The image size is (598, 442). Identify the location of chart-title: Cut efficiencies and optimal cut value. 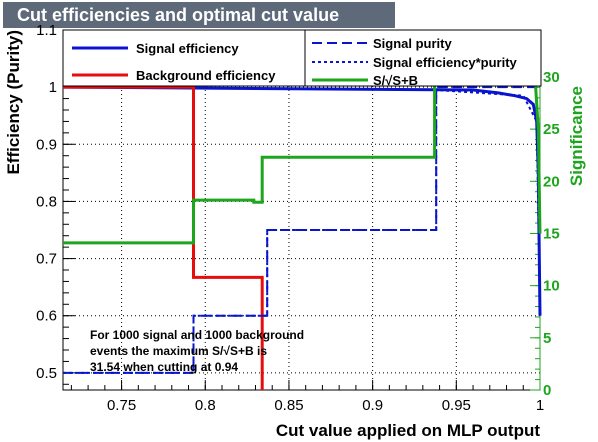
(199, 15).